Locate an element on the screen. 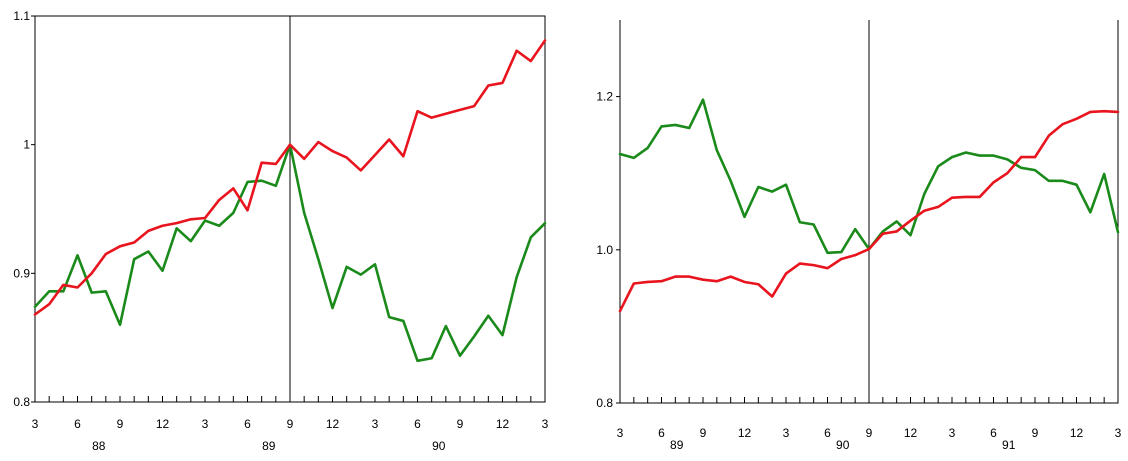 The width and height of the screenshot is (1128, 461). year-label: 88 is located at coordinates (99, 446).